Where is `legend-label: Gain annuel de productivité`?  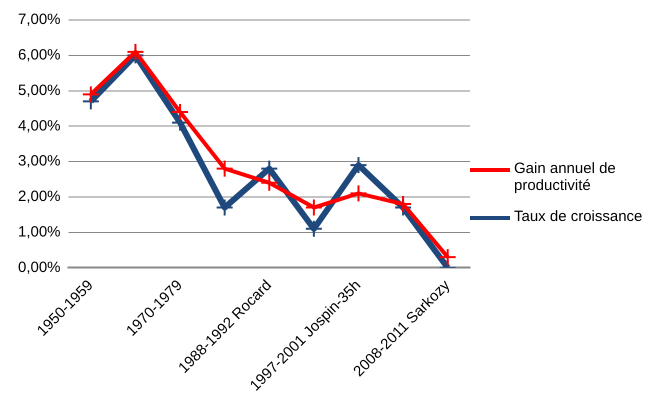
legend-label: Gain annuel de productivité is located at coordinates (565, 177).